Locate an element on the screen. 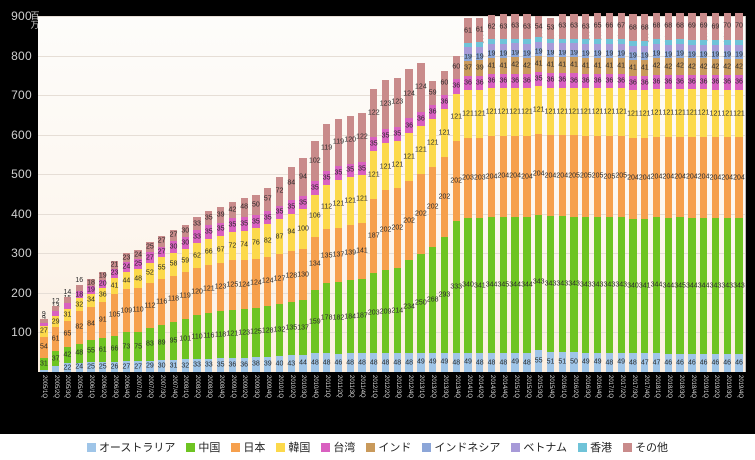 The height and width of the screenshot is (460, 755). bar-segment: 66 is located at coordinates (114, 348).